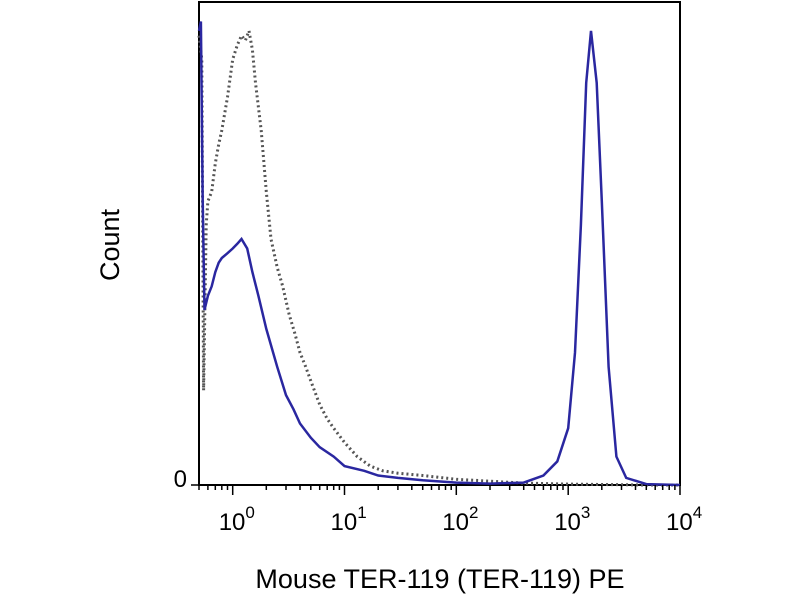  Describe the element at coordinates (110, 244) in the screenshot. I see `y-axis-title: Count` at that location.